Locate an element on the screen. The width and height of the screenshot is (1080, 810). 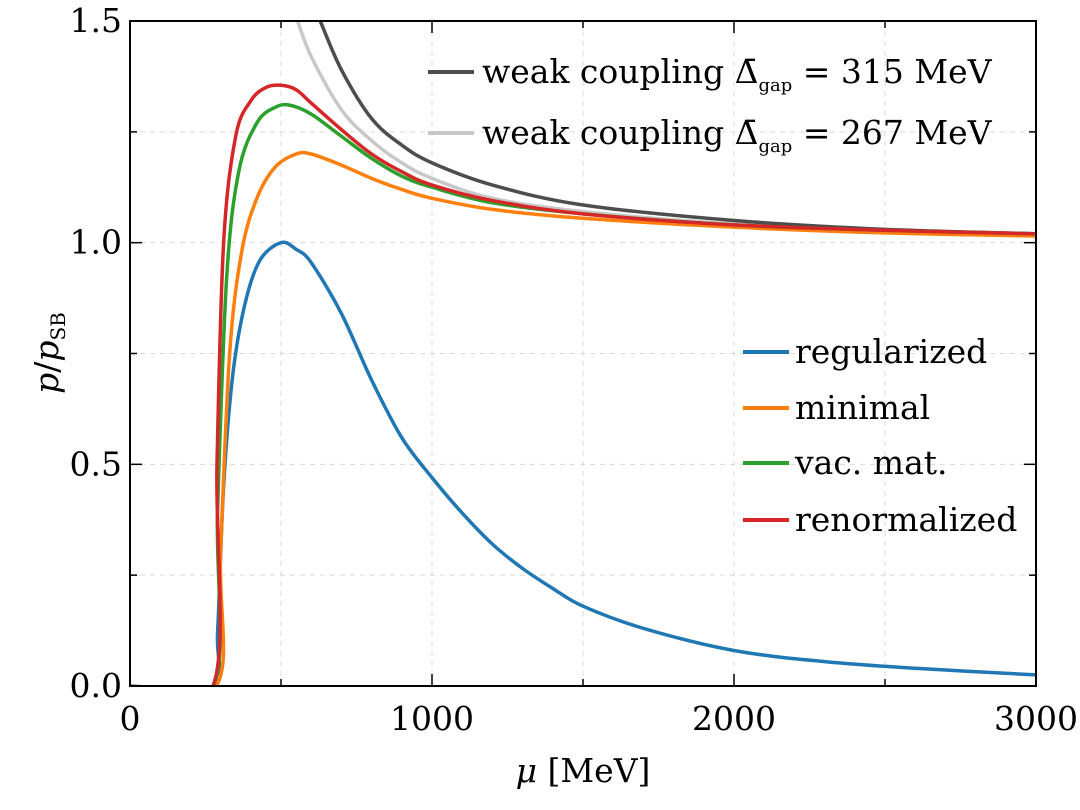
legend-label: minimal is located at coordinates (862, 407).